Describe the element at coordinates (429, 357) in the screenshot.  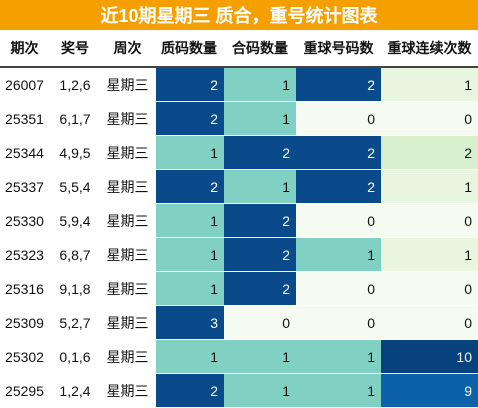
I see `cell-repeat-streak: 10` at that location.